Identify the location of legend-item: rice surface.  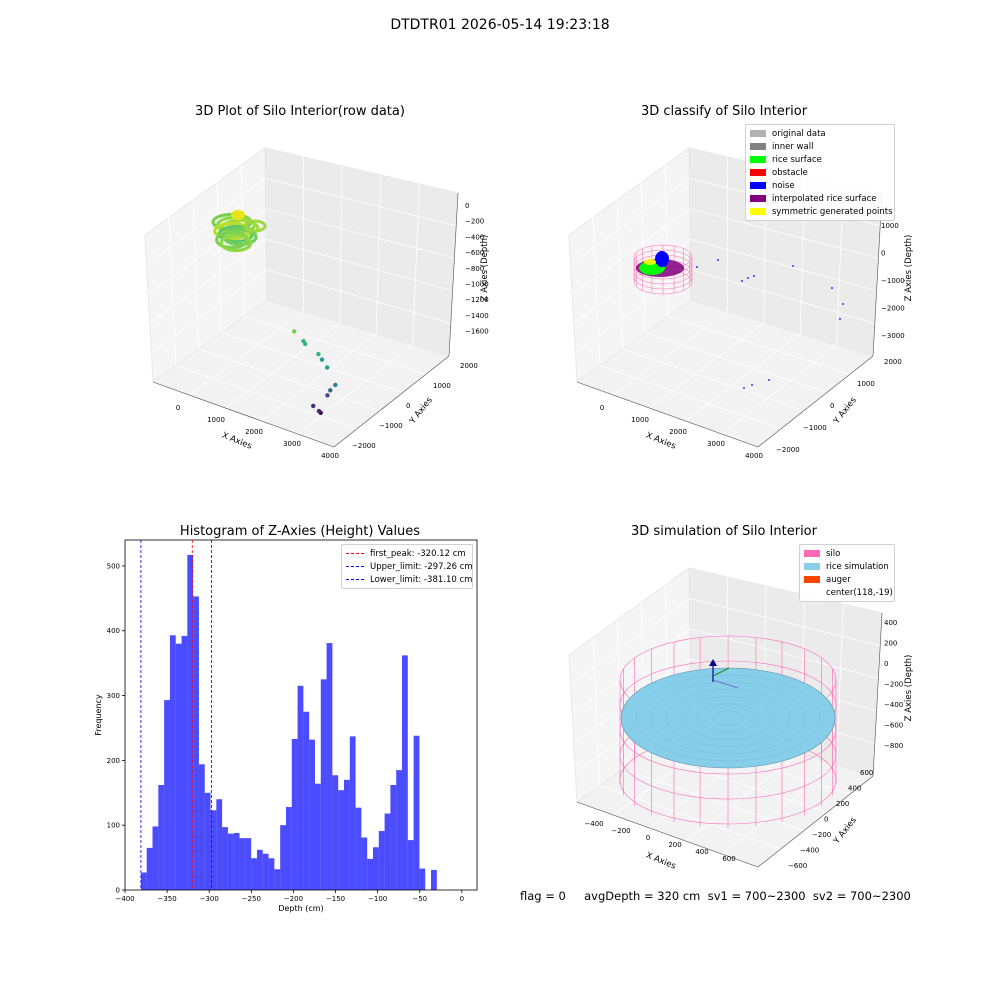
(820, 159).